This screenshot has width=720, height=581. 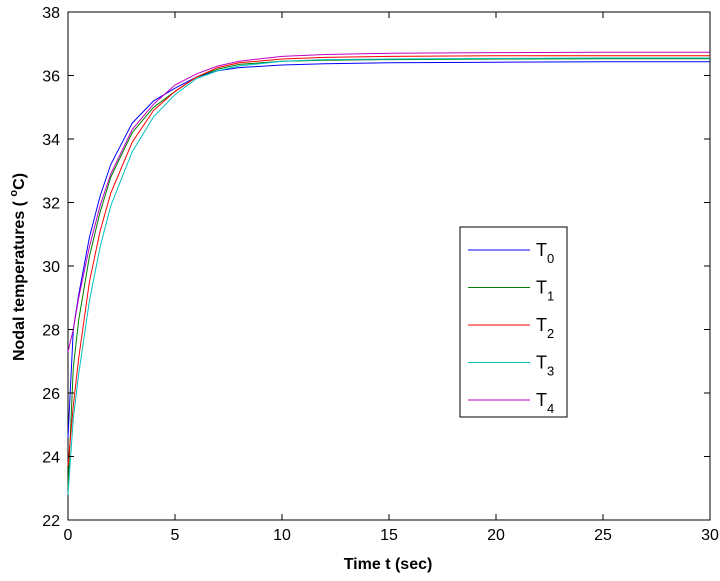 What do you see at coordinates (545, 328) in the screenshot?
I see `legend-label-t2: T2` at bounding box center [545, 328].